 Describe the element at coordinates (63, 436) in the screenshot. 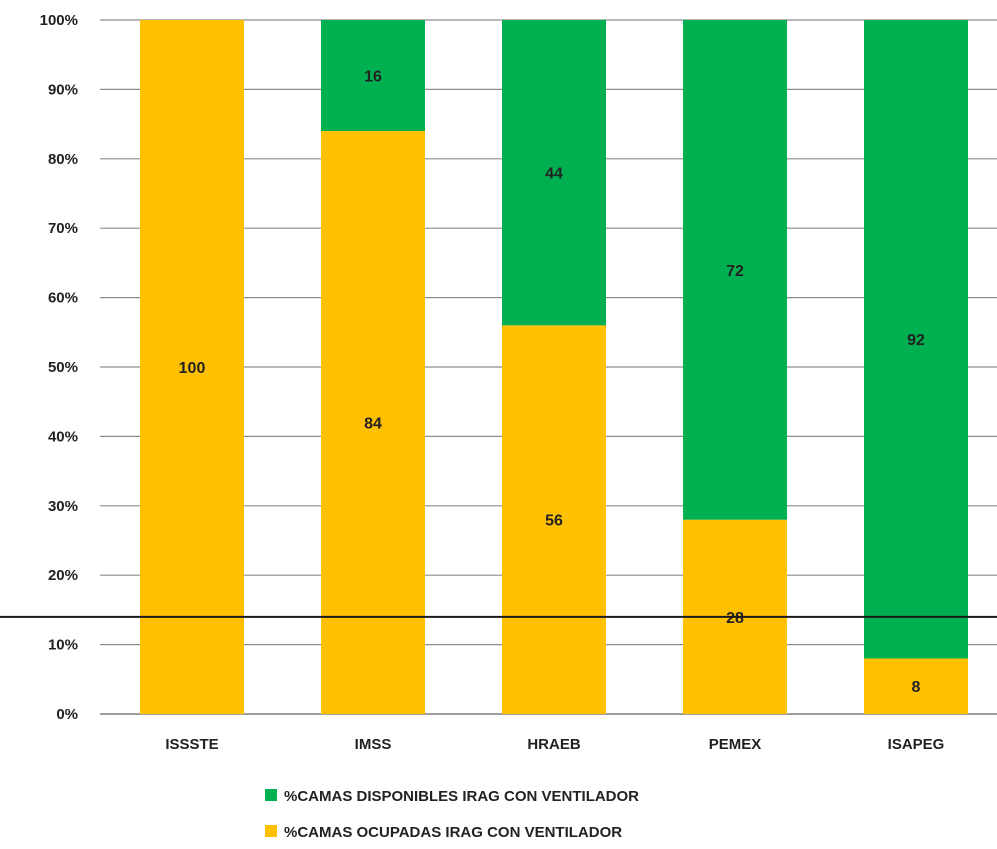

I see `y-tick-label: 40%` at that location.